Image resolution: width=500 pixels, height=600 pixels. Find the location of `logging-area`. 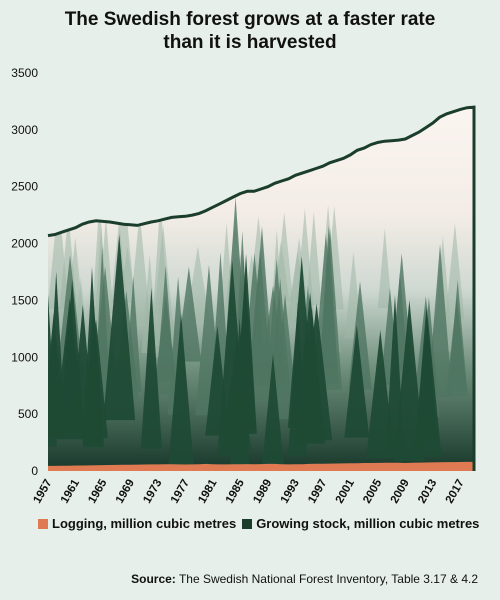

logging-area is located at coordinates (261, 466).